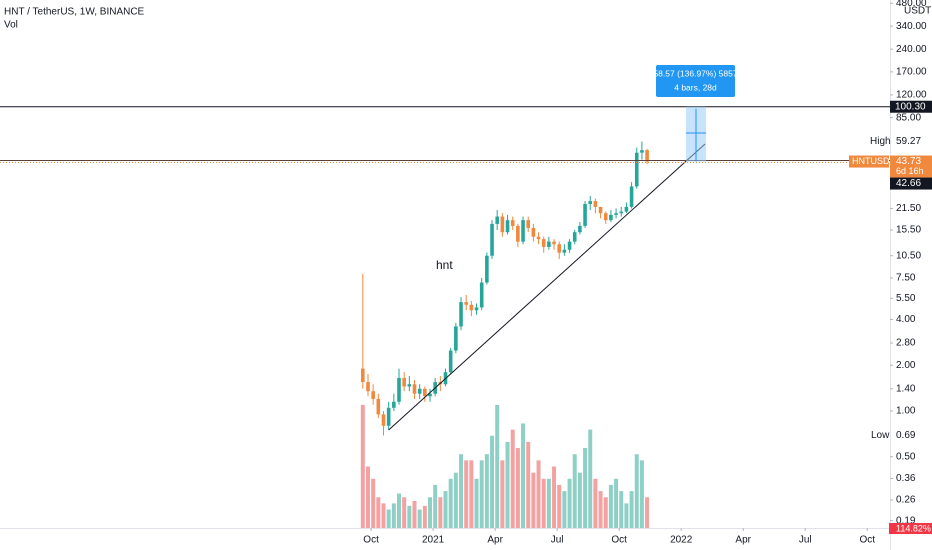  Describe the element at coordinates (880, 141) in the screenshot. I see `high-text: High` at that location.